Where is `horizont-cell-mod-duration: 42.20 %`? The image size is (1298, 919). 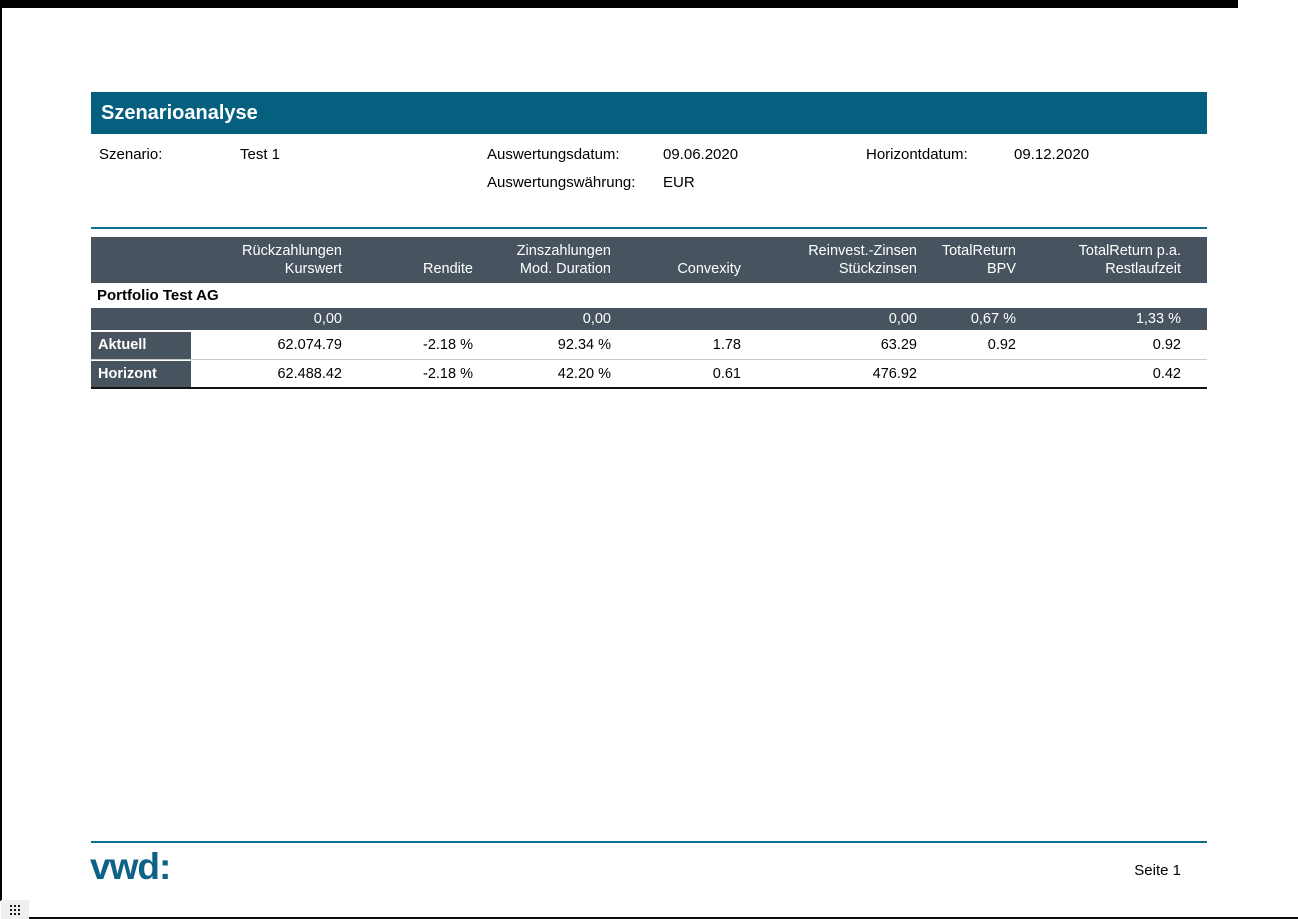
horizont-cell-mod-duration: 42.20 % is located at coordinates (584, 374).